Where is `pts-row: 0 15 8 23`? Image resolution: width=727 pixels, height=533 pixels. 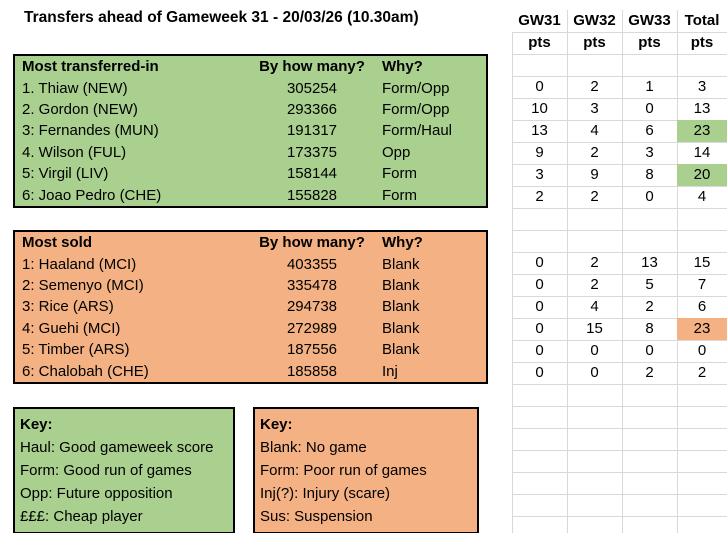
pts-row: 0 15 8 23 is located at coordinates (619, 329).